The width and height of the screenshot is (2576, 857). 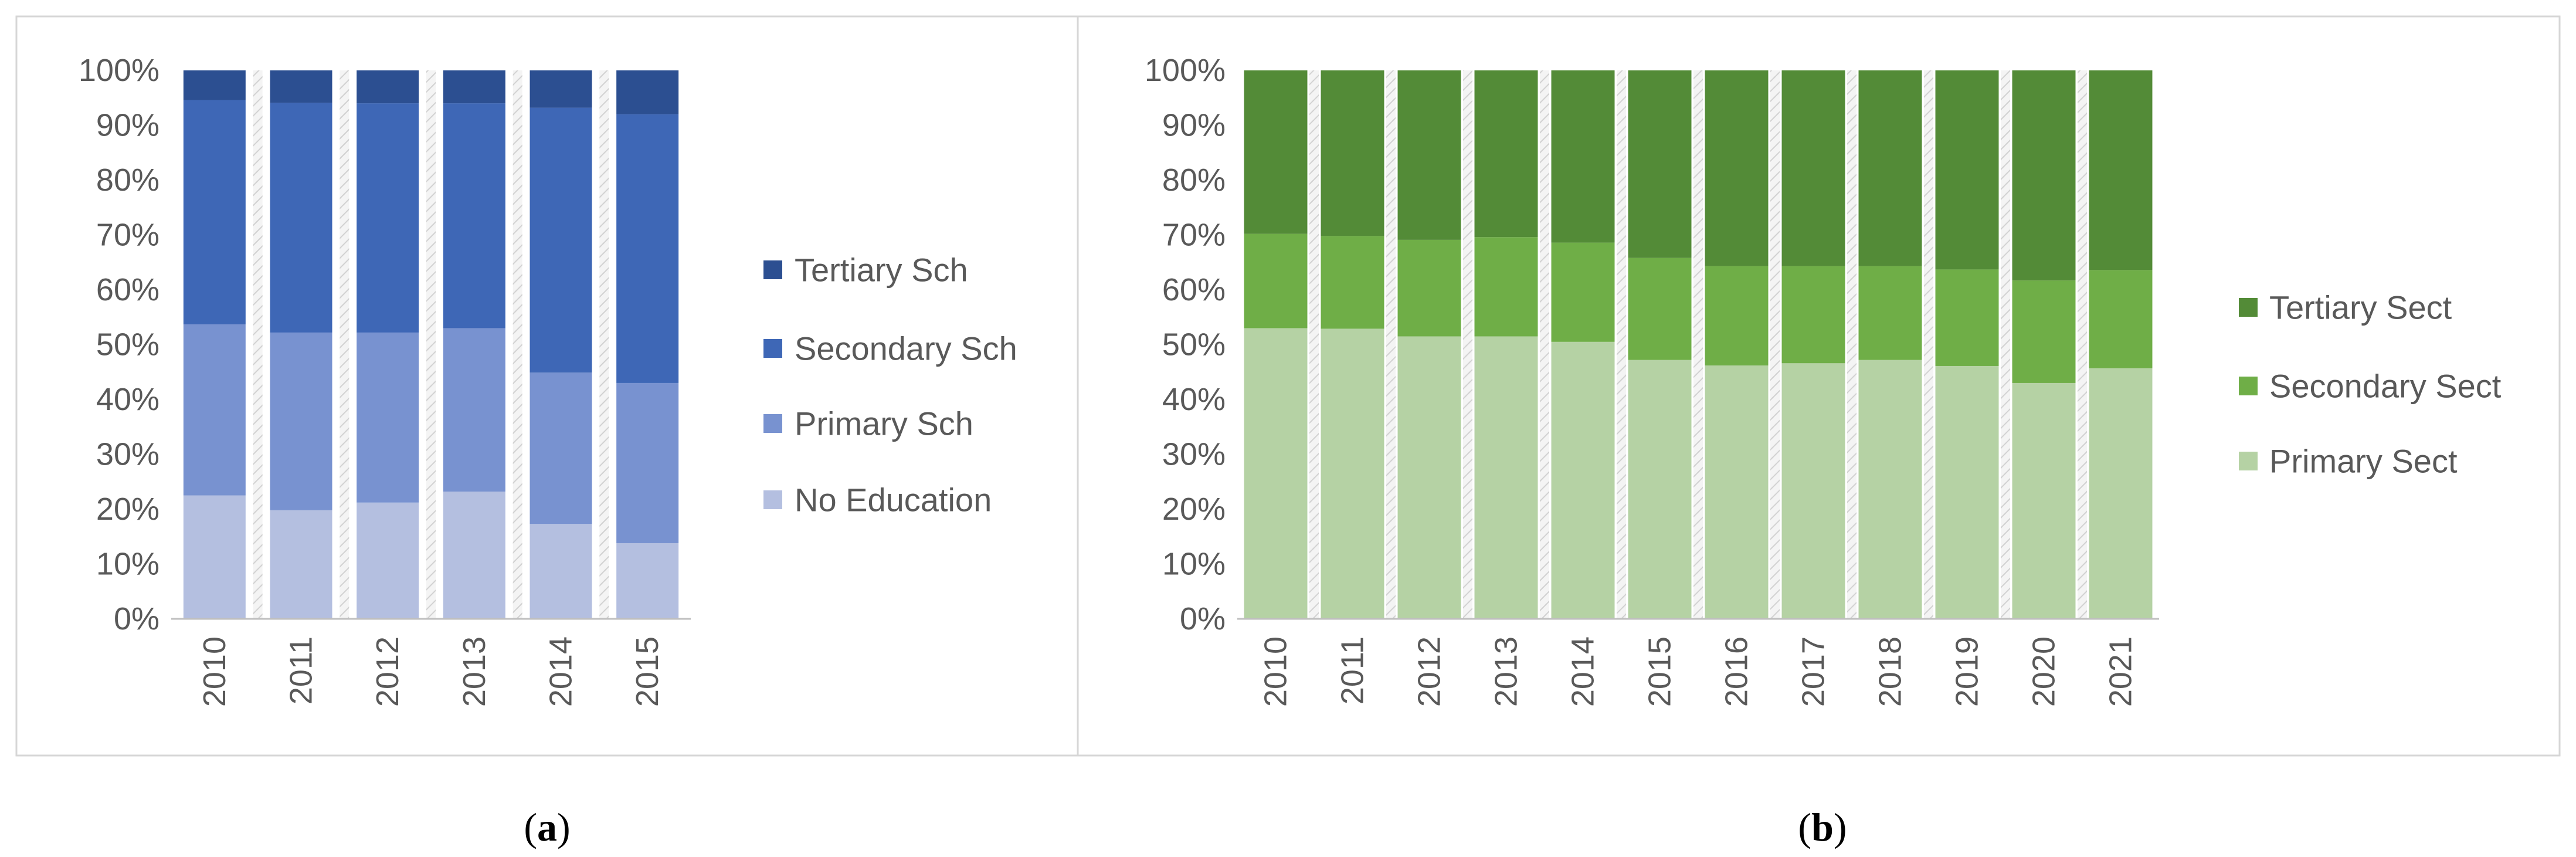 What do you see at coordinates (474, 410) in the screenshot?
I see `bar-segment-primary-sch-2013` at bounding box center [474, 410].